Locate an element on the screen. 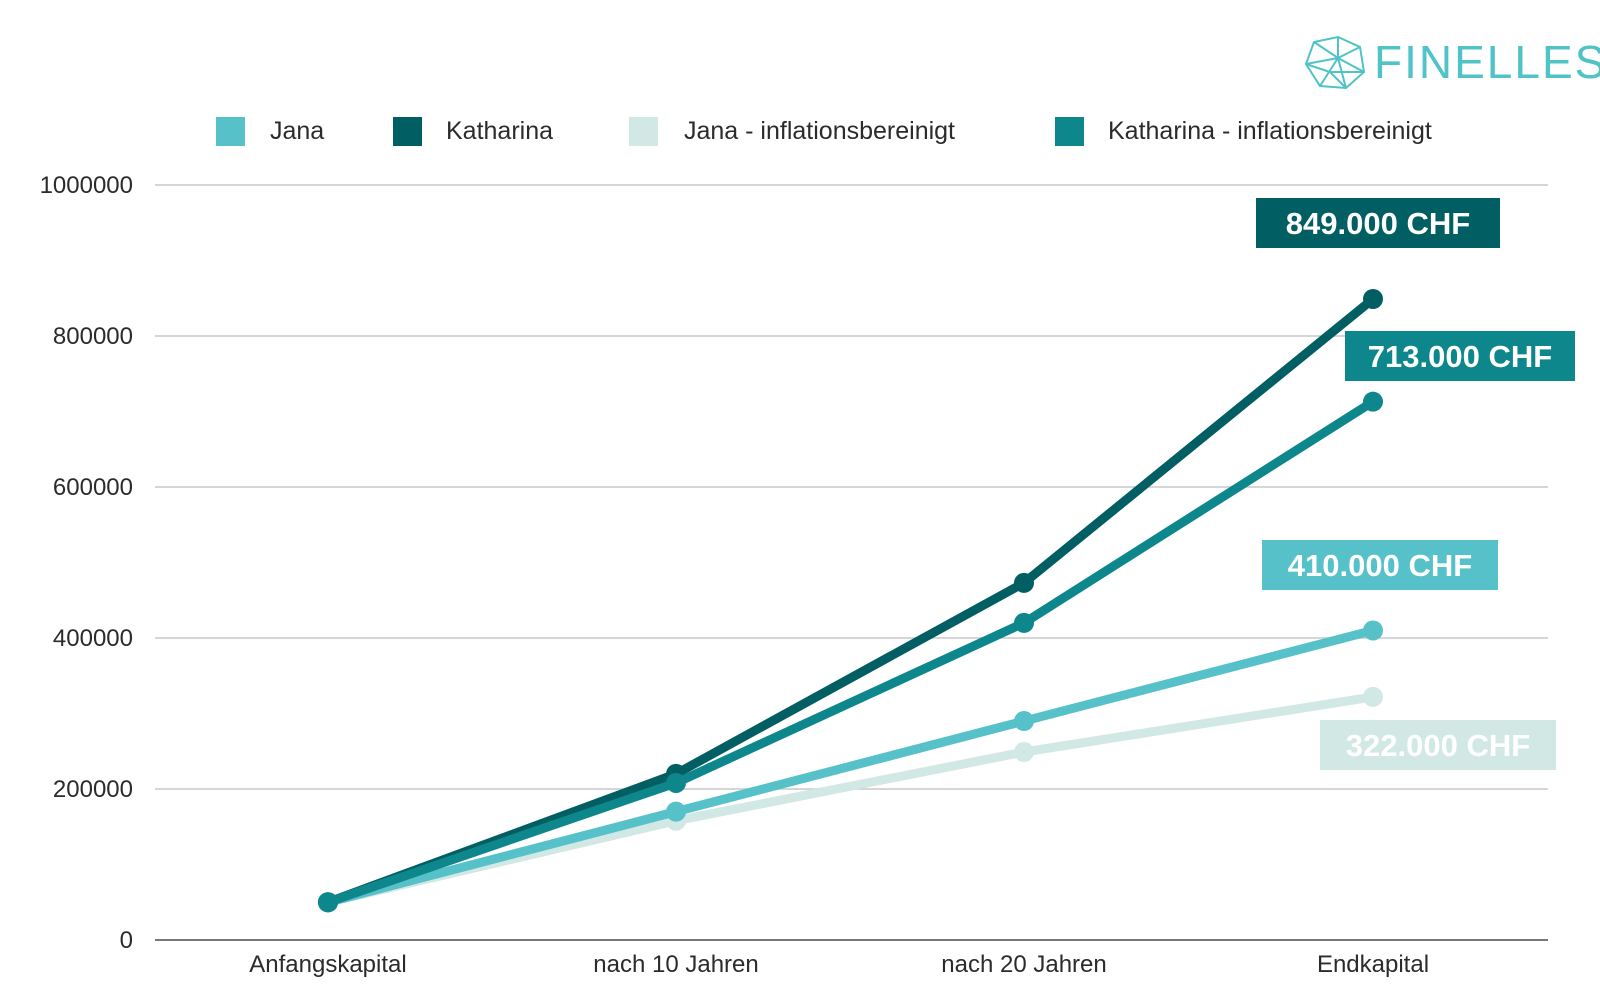 The image size is (1600, 1000). legend-label-katharina: Katharina is located at coordinates (499, 131).